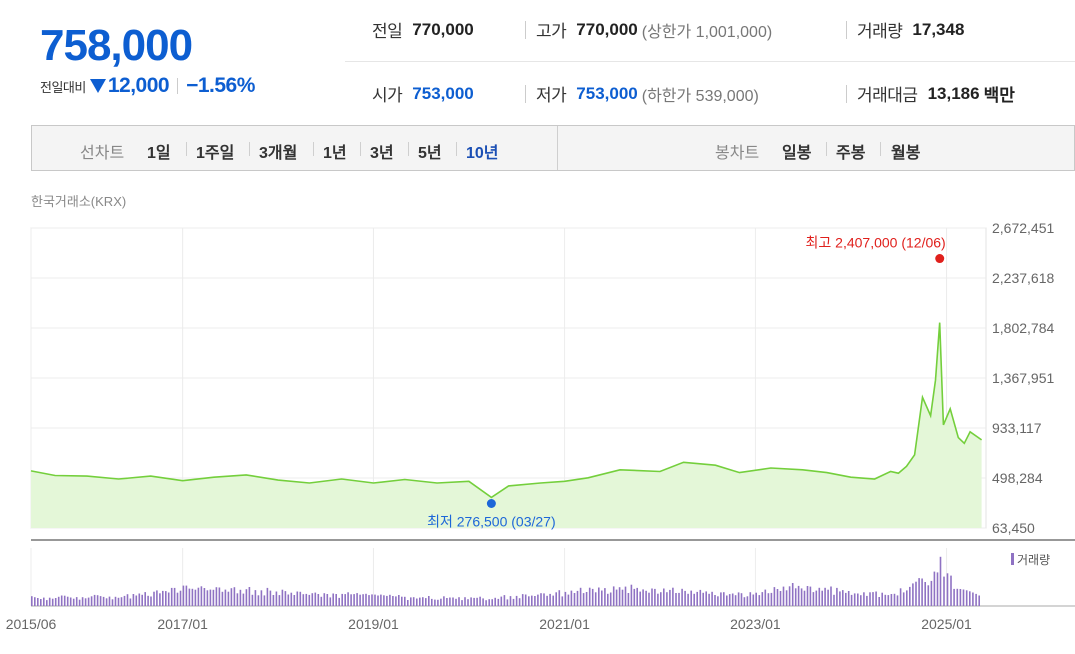 The image size is (1075, 654). Describe the element at coordinates (387, 95) in the screenshot. I see `stat-label: 시가` at that location.